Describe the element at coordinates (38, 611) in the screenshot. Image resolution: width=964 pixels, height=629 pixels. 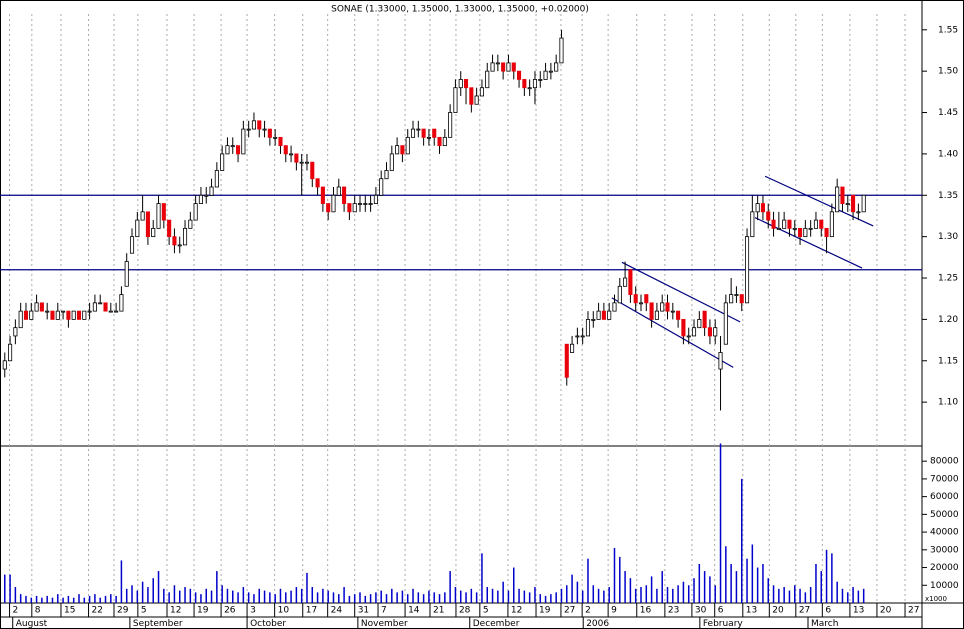
I see `x-tick-label: 8` at that location.